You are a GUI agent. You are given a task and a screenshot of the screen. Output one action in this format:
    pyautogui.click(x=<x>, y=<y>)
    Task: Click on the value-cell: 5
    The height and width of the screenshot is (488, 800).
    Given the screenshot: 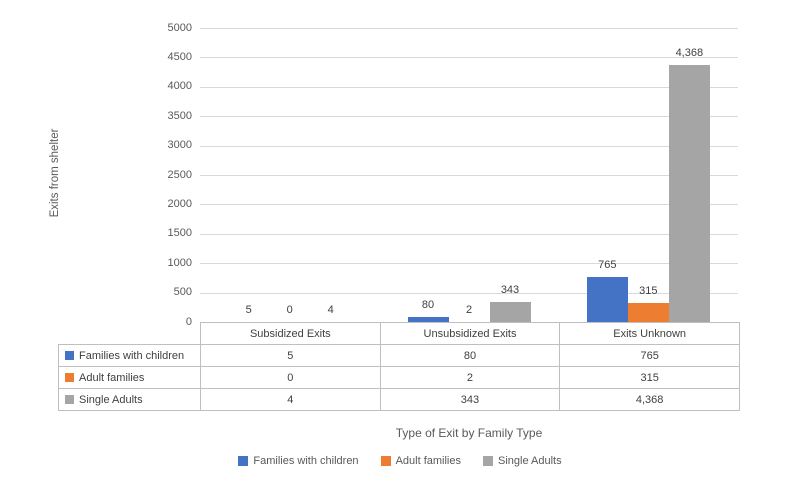 What is the action you would take?
    pyautogui.click(x=290, y=355)
    